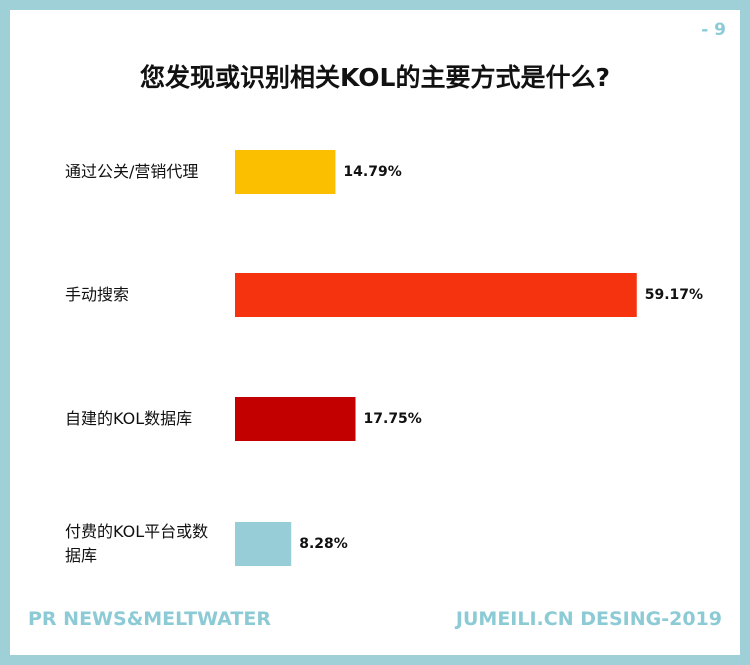 The height and width of the screenshot is (665, 750). Describe the element at coordinates (375, 77) in the screenshot. I see `chart-title: 您发现或识别相关KOL的主要方式是什么?` at that location.